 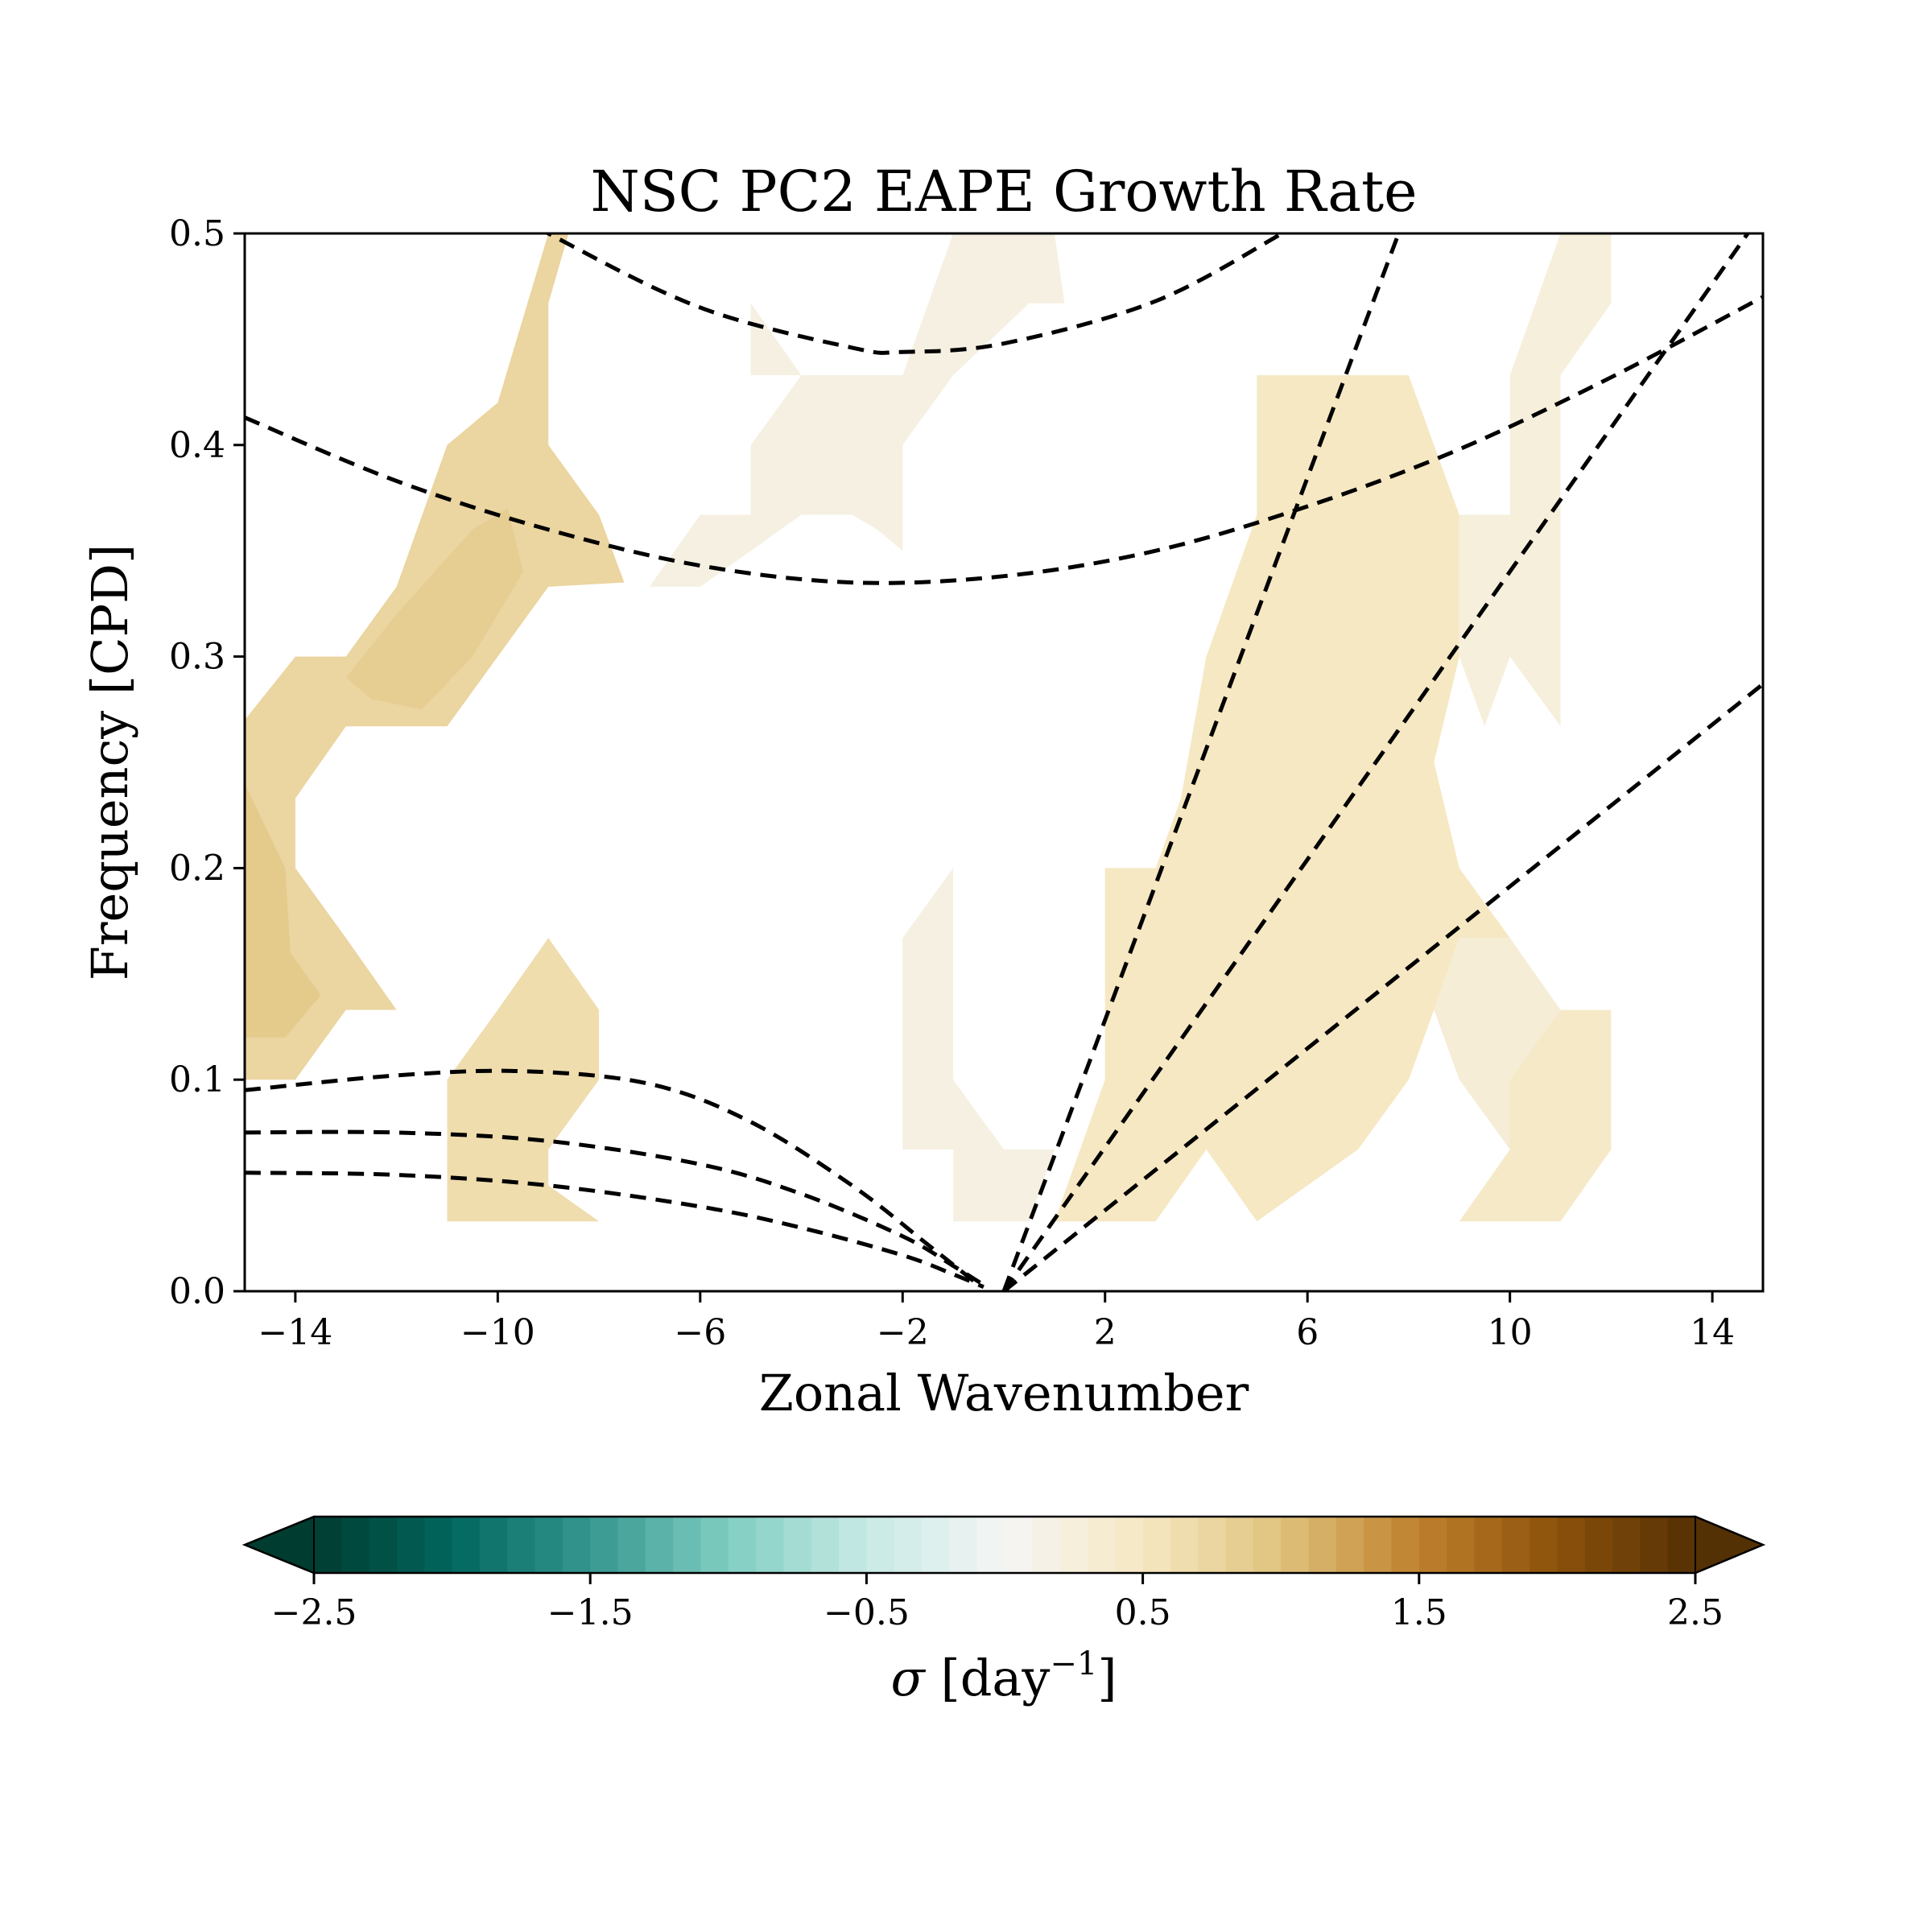 What do you see at coordinates (278, 1545) in the screenshot?
I see `colorbar-extend-low` at bounding box center [278, 1545].